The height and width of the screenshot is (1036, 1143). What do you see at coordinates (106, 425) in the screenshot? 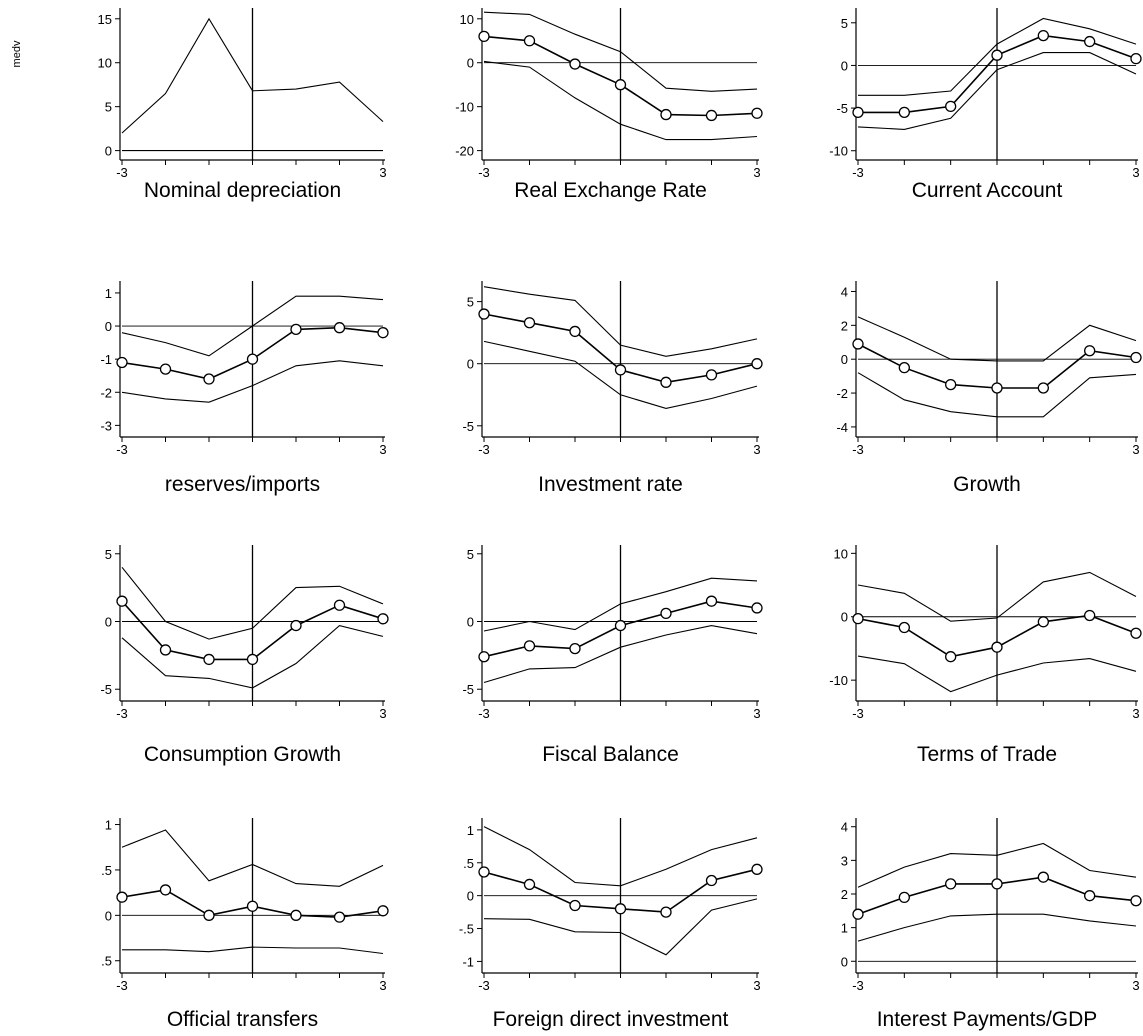
I see `y-tick-label: -3` at bounding box center [106, 425].